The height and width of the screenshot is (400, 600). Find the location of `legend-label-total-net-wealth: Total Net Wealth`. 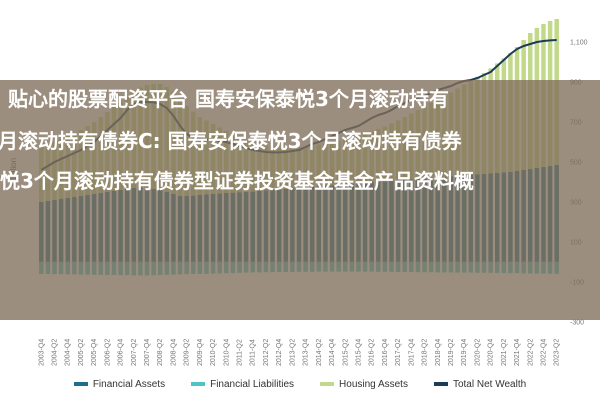

legend-label-total-net-wealth: Total Net Wealth is located at coordinates (489, 384).